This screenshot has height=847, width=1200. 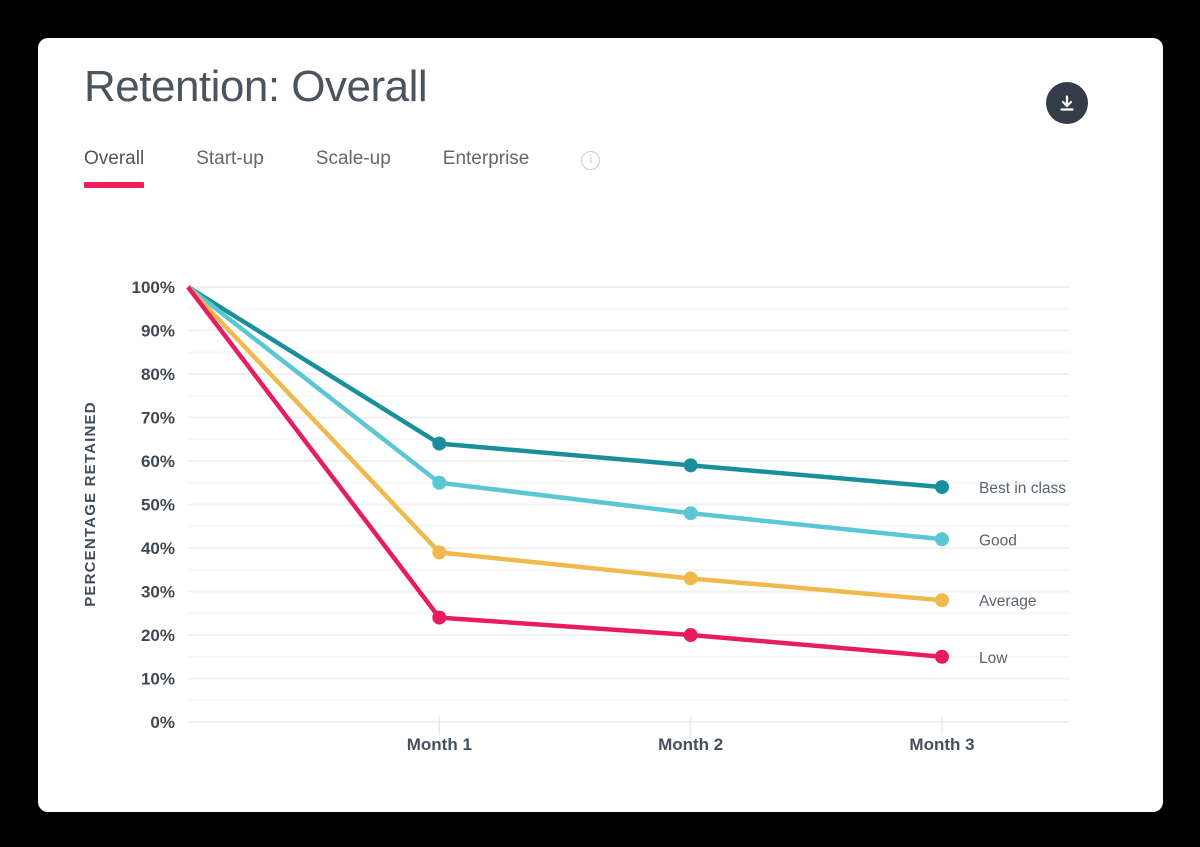 I want to click on svg-text: Month 2, so click(x=690, y=744).